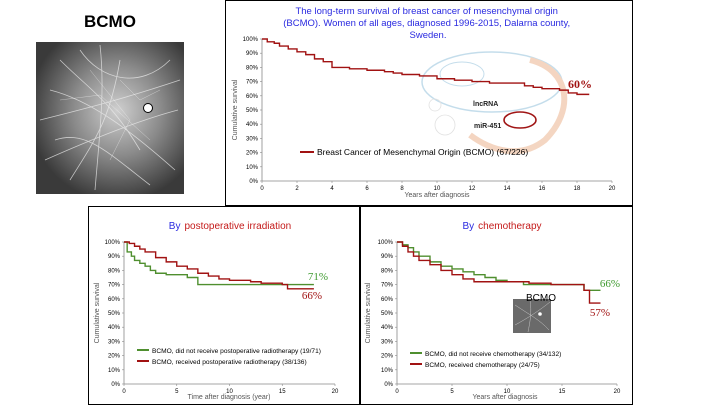 This screenshot has width=720, height=405. Describe the element at coordinates (580, 84) in the screenshot. I see `main-annotation-0: 60%` at that location.